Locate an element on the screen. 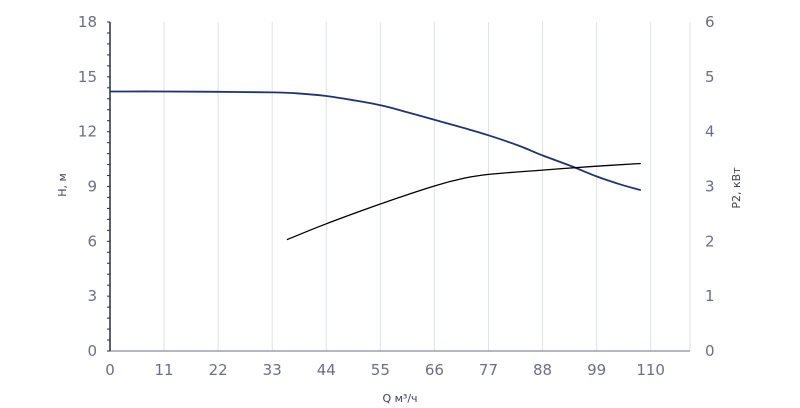 The image size is (800, 408). power-curve-line is located at coordinates (463, 201).